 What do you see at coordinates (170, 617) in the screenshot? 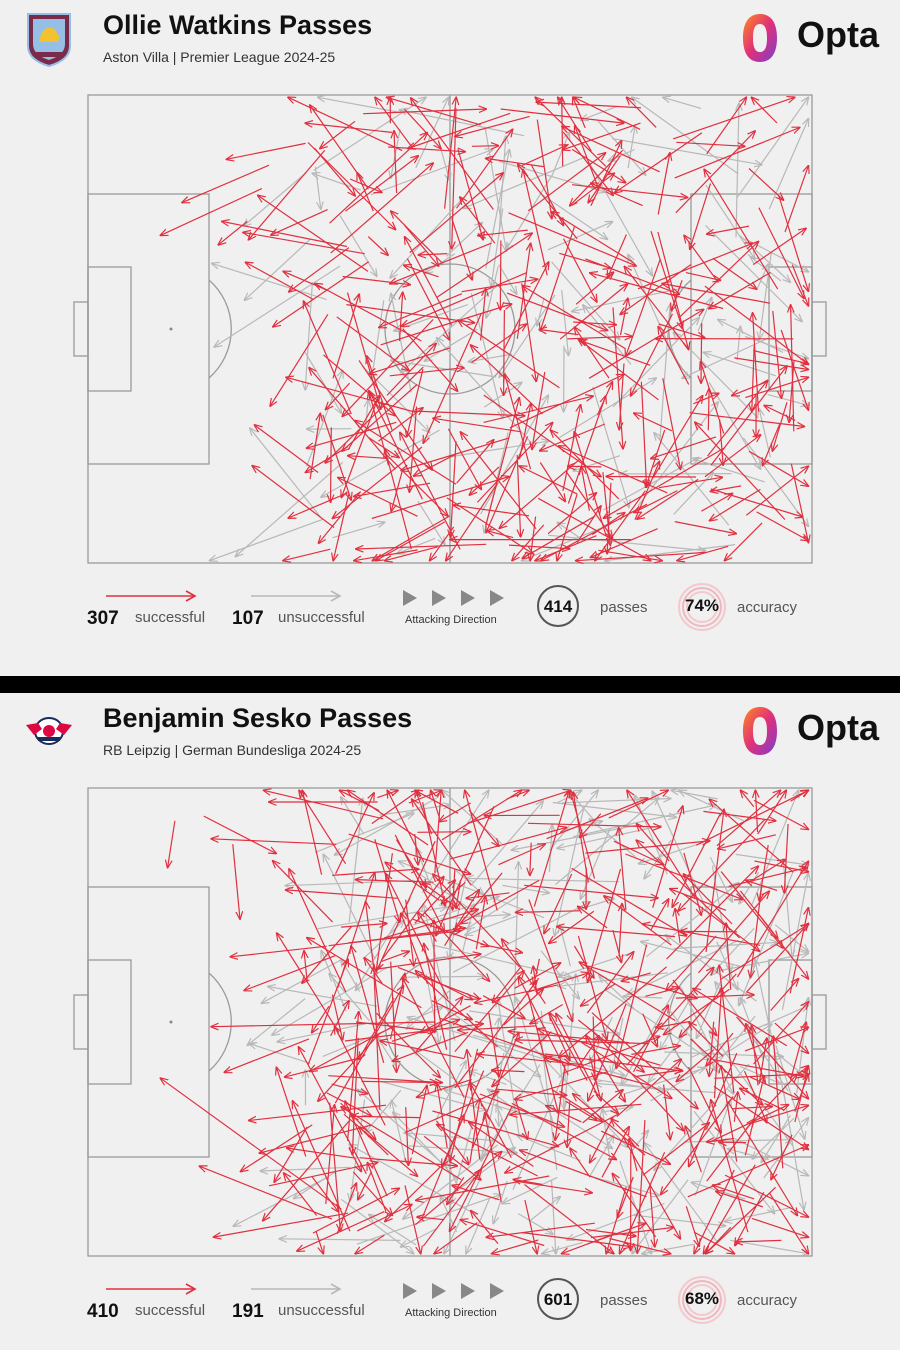
I see `successful-label: successful` at bounding box center [170, 617].